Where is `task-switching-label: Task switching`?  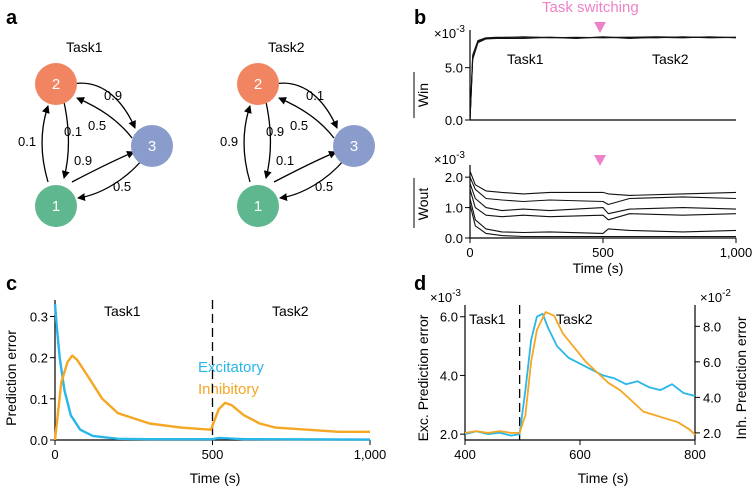
task-switching-label: Task switching is located at coordinates (590, 8).